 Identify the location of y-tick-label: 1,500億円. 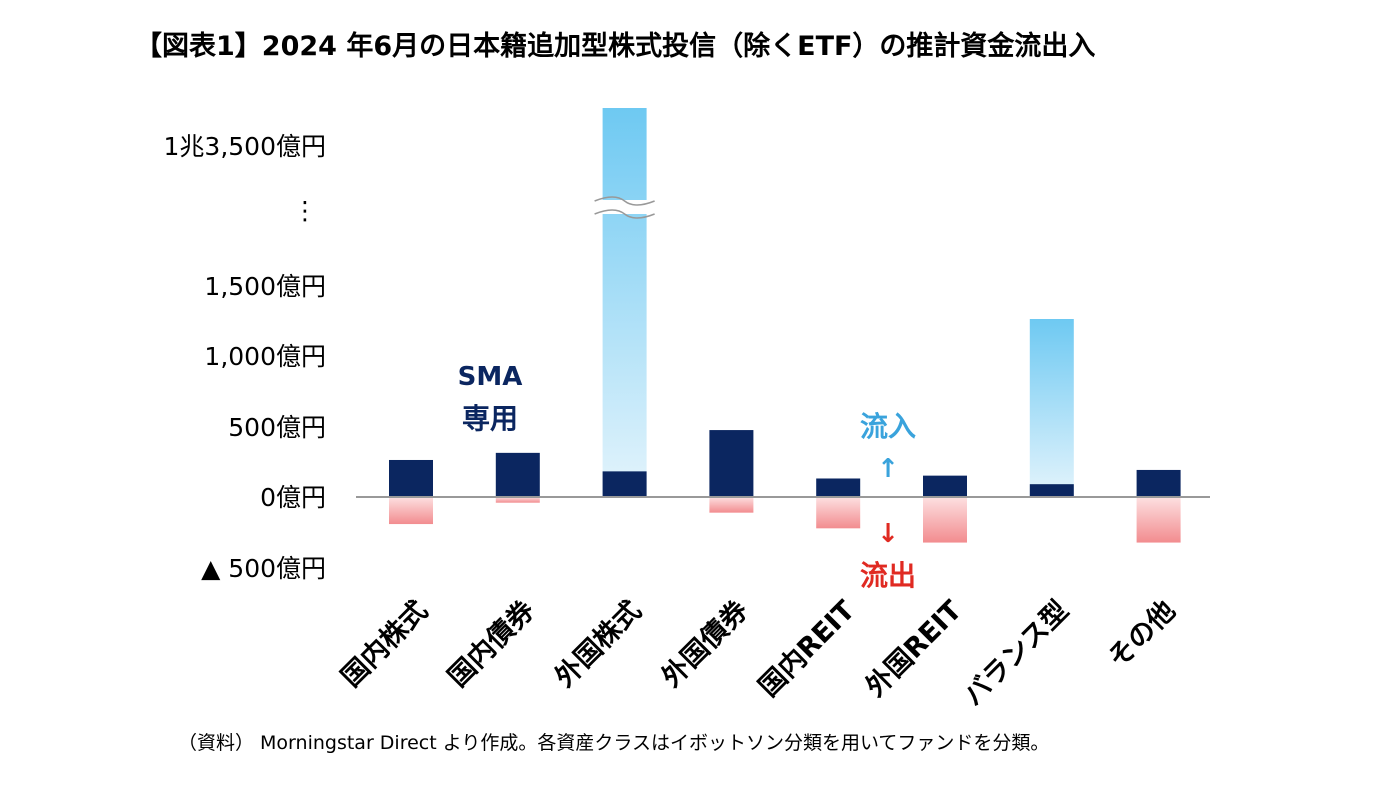
(265, 286).